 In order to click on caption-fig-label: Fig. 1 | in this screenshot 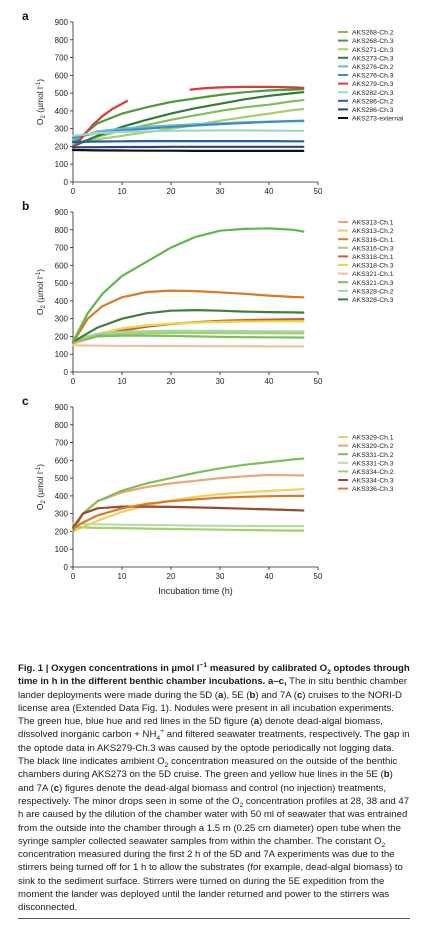, I will do `click(35, 668)`.